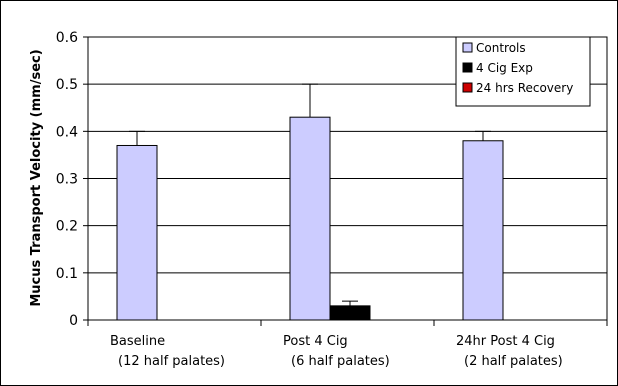 This screenshot has width=618, height=386. Describe the element at coordinates (67, 85) in the screenshot. I see `y-tick-label: 0.5` at that location.